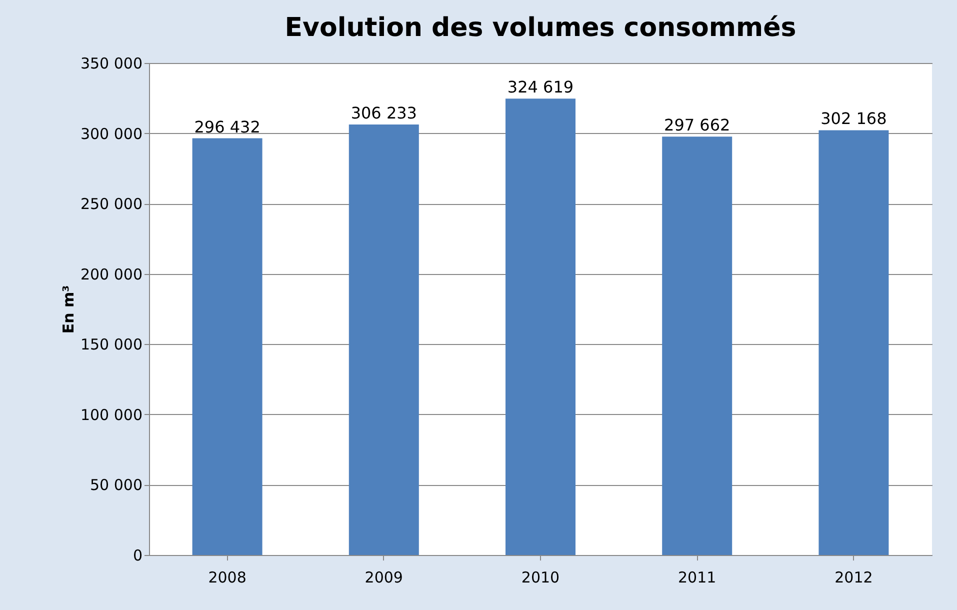  I want to click on x-tick-label: 2012, so click(853, 577).